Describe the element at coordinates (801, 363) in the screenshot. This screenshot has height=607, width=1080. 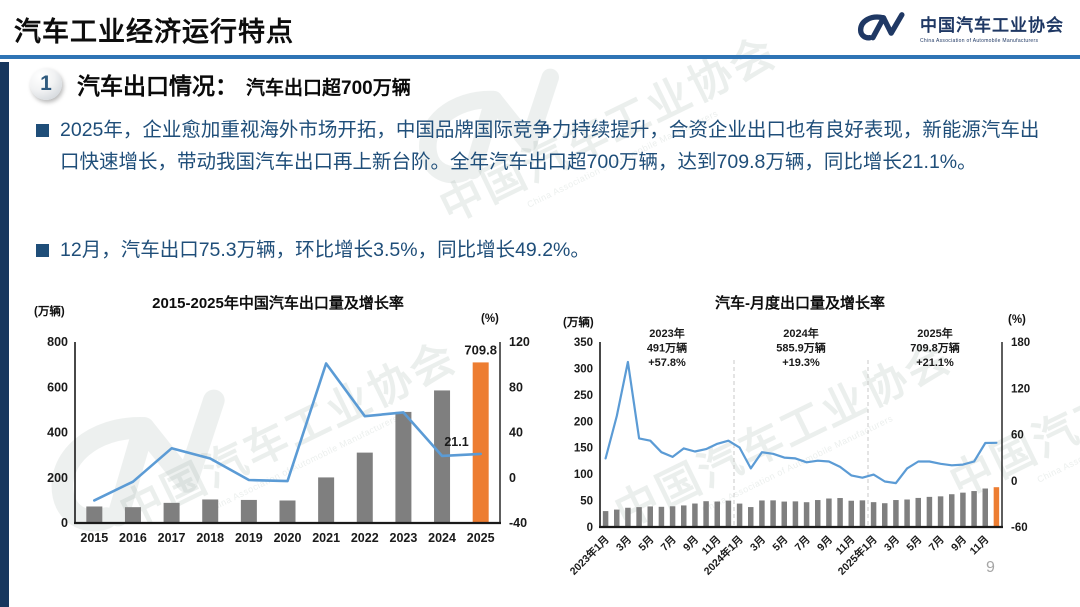
I see `annotation-text: +19.3%` at that location.